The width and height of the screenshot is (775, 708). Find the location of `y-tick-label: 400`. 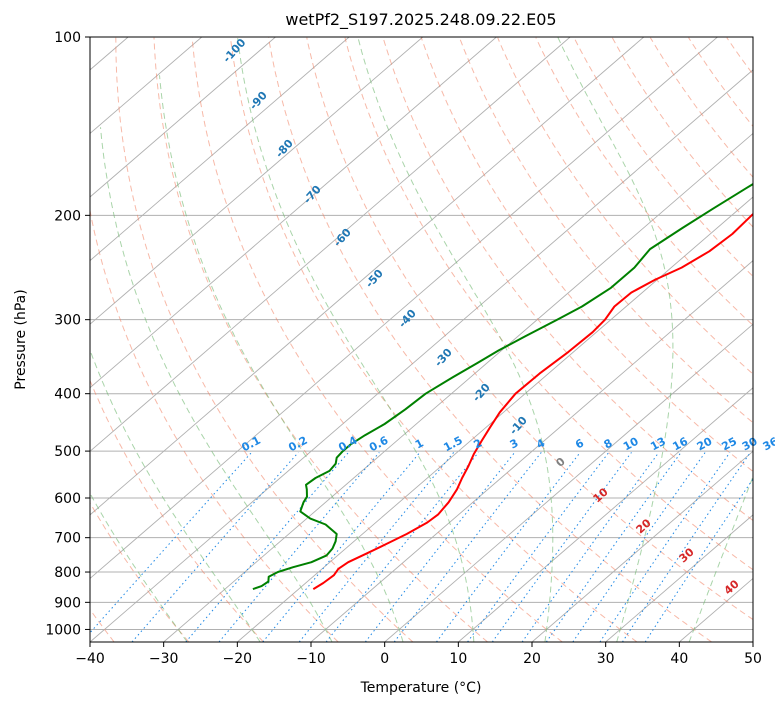

y-tick-label: 400 is located at coordinates (67, 395).